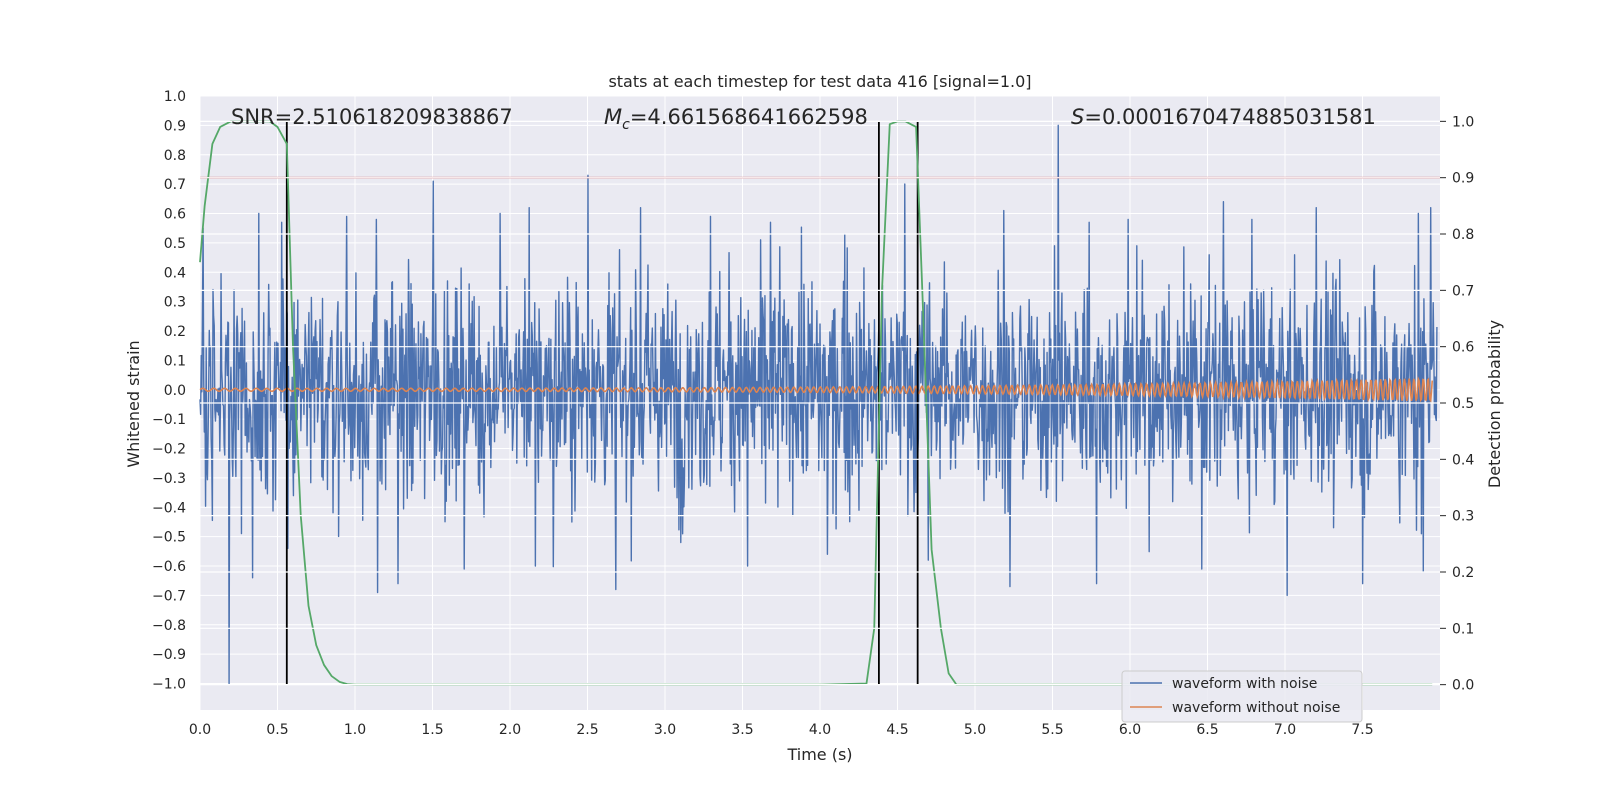  What do you see at coordinates (175, 244) in the screenshot?
I see `y-tick-label: 0.5` at bounding box center [175, 244].